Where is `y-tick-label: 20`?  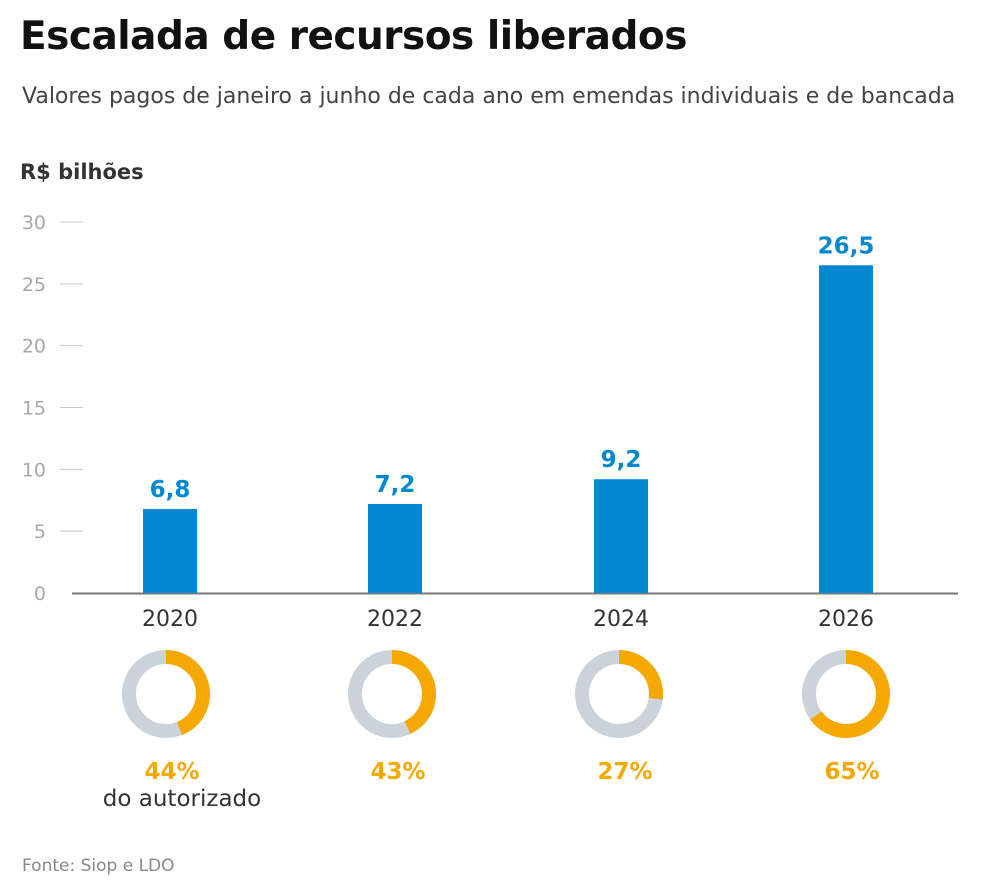 y-tick-label: 20 is located at coordinates (34, 347).